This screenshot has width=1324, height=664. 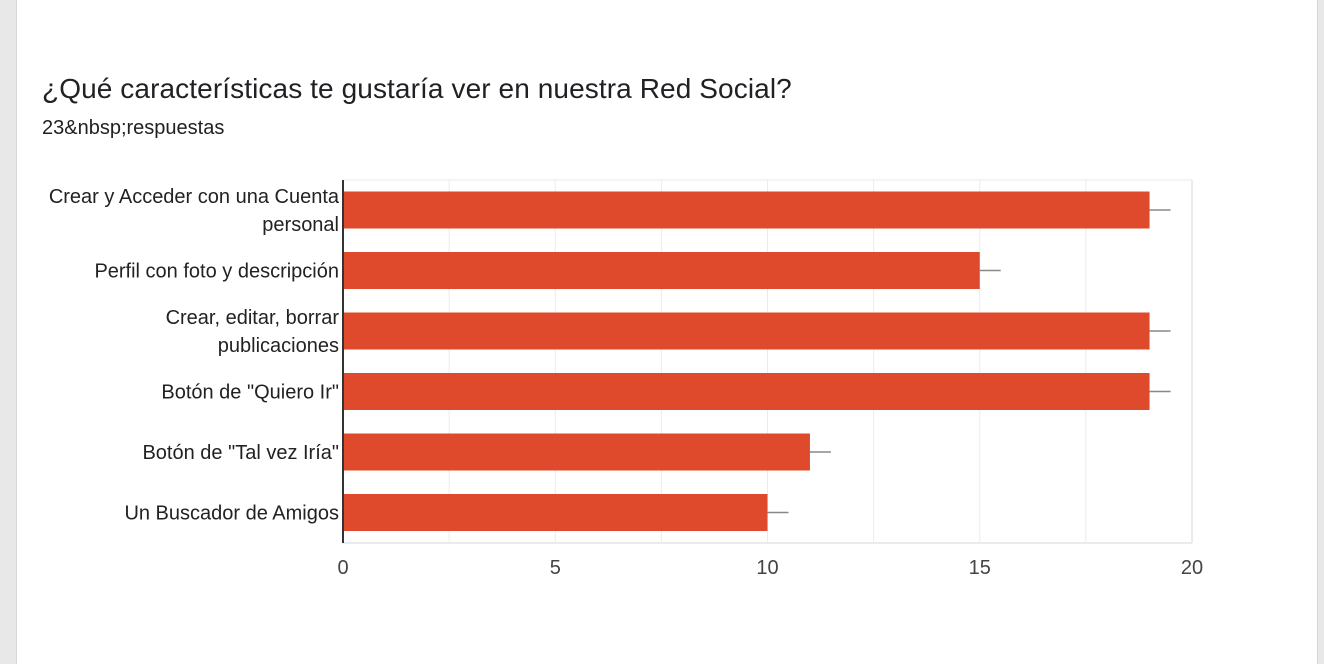 I want to click on x-axis-ticks: 0 5 10 15 20, so click(x=770, y=568).